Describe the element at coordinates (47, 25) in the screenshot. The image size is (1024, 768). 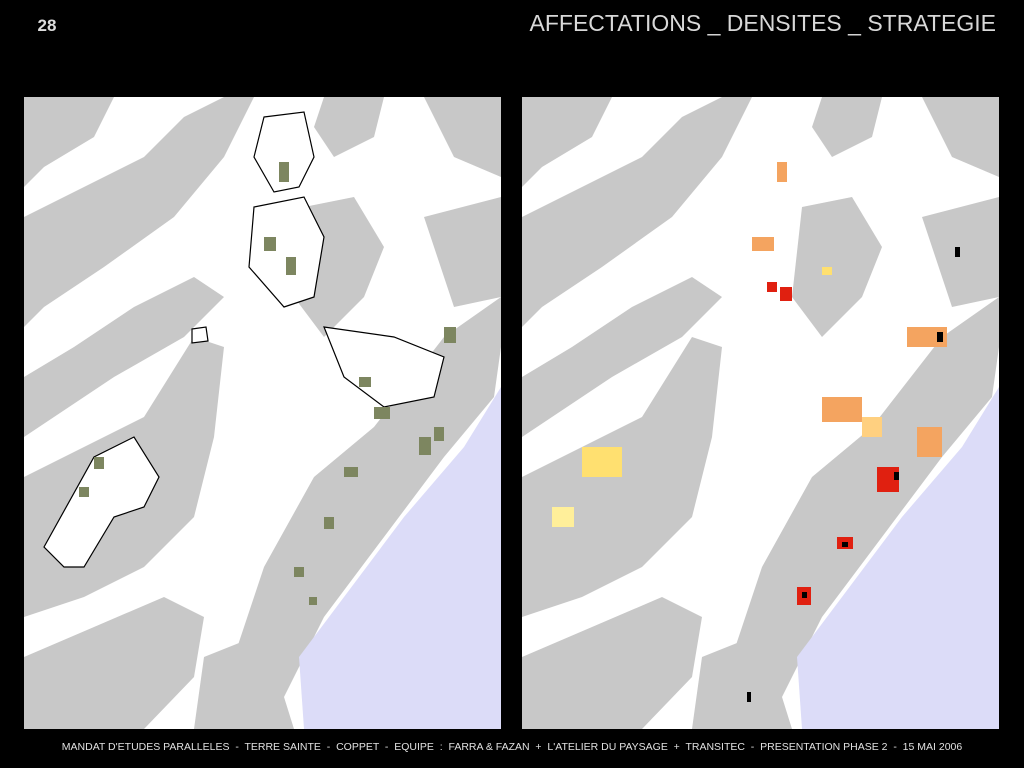
I see `page-number: 28` at that location.